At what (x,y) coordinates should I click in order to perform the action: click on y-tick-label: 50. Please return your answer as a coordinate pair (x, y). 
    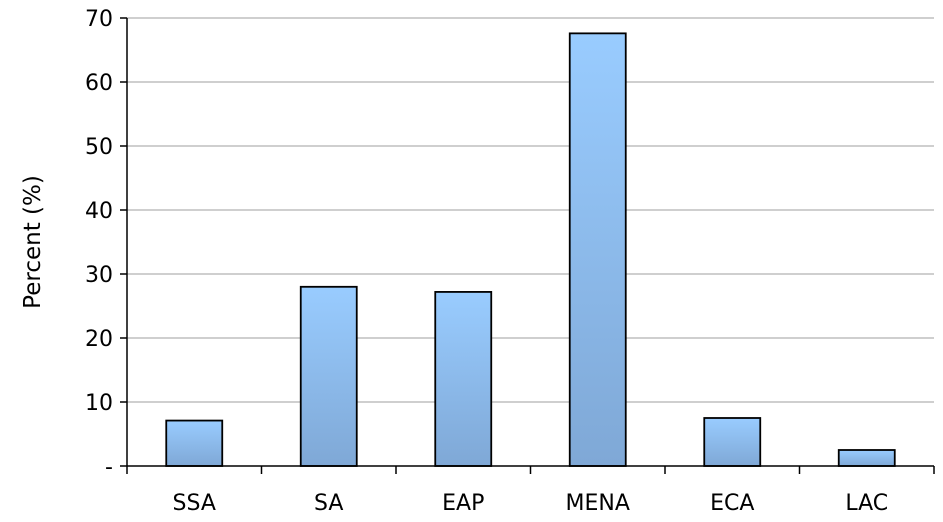
    Looking at the image, I should click on (99, 147).